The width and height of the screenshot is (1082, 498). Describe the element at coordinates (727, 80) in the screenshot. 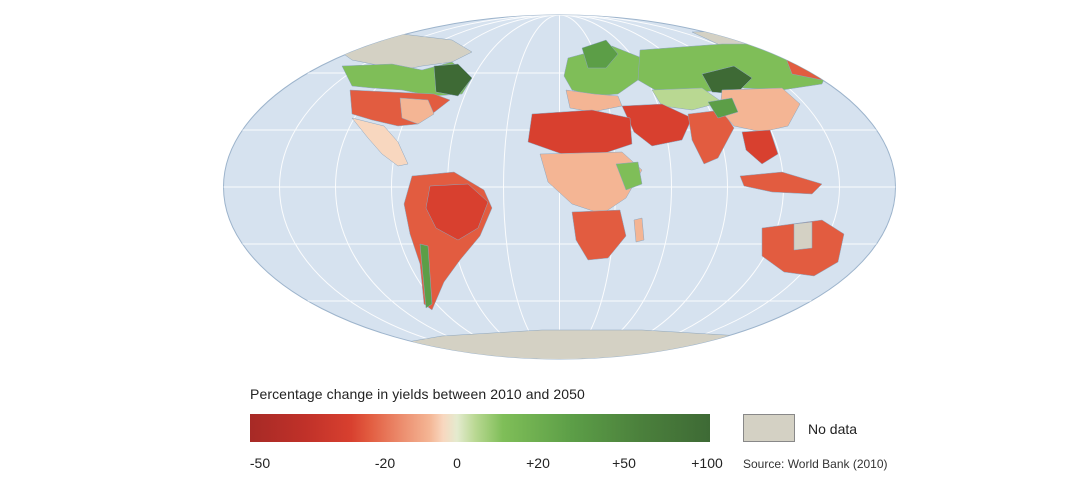

I see `central-asia` at that location.